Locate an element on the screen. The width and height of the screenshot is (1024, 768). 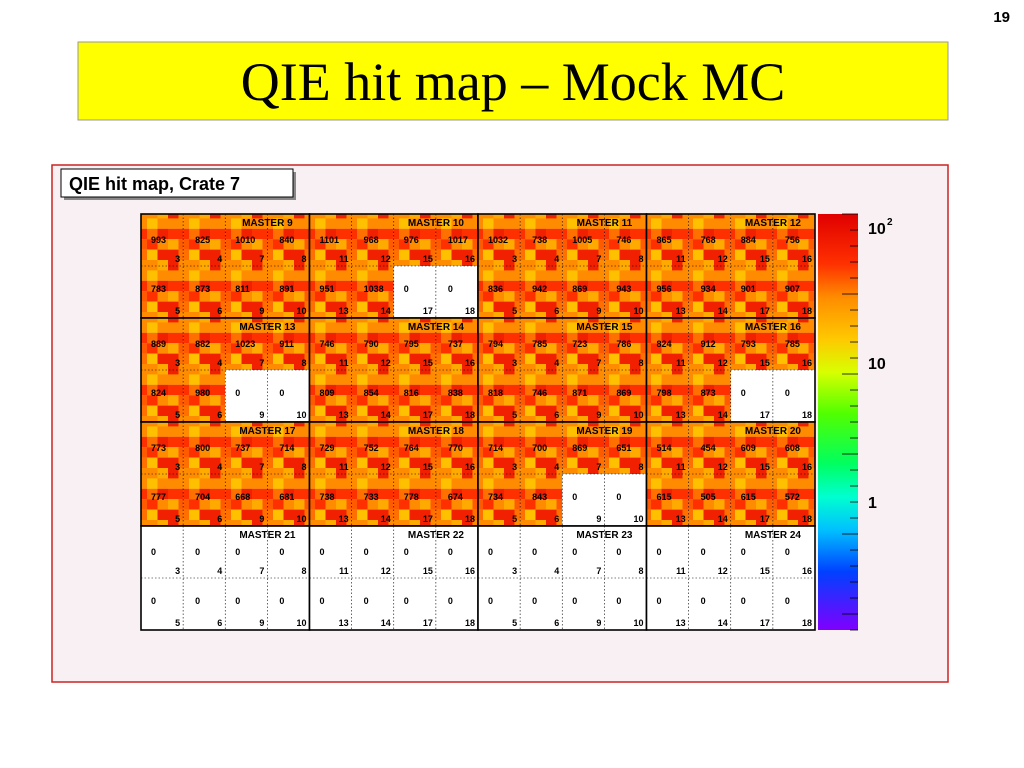
channel-label: 3 is located at coordinates (514, 363).